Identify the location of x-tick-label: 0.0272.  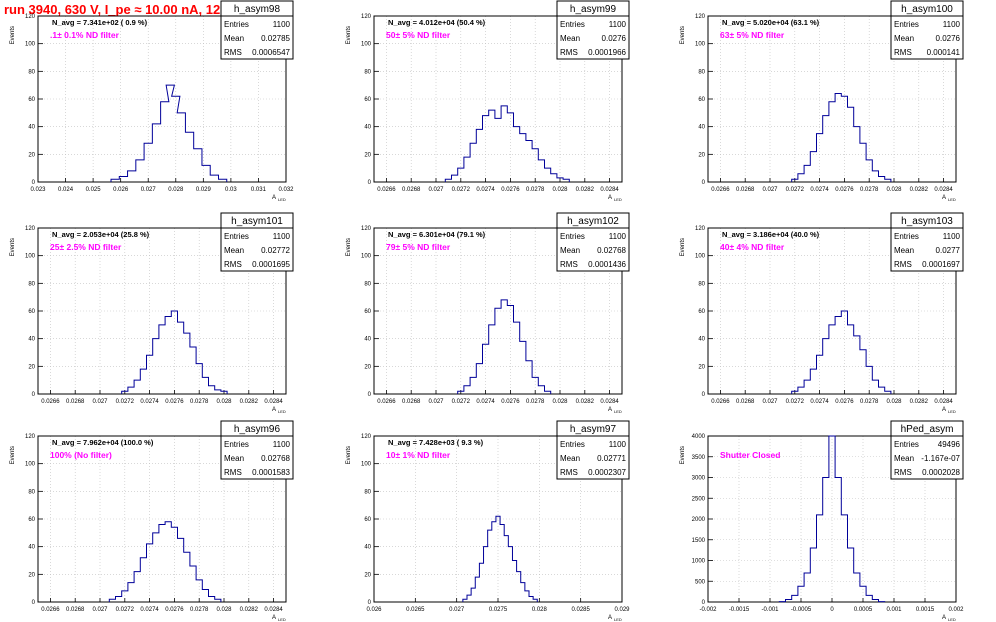
(461, 402).